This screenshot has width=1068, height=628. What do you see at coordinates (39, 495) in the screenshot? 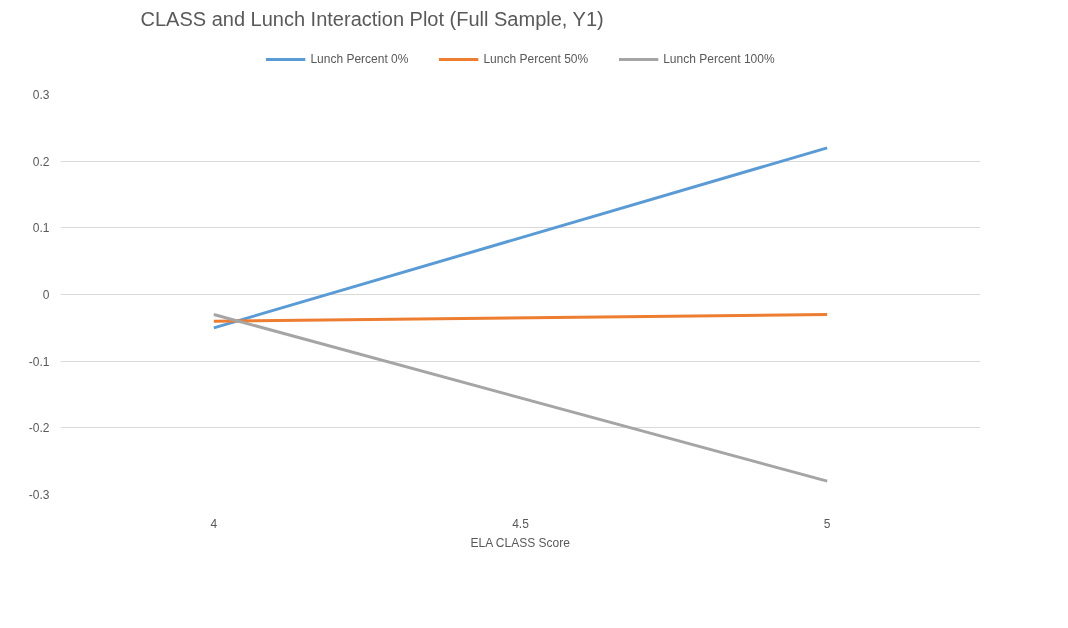
I see `y-tick-label: -0.3` at bounding box center [39, 495].